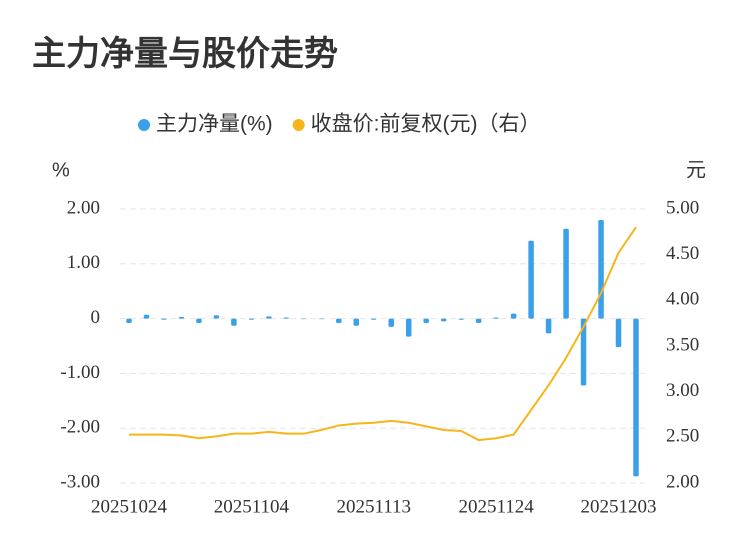 Image resolution: width=750 pixels, height=558 pixels. Describe the element at coordinates (496, 506) in the screenshot. I see `x-tick-label: 20251124` at that location.